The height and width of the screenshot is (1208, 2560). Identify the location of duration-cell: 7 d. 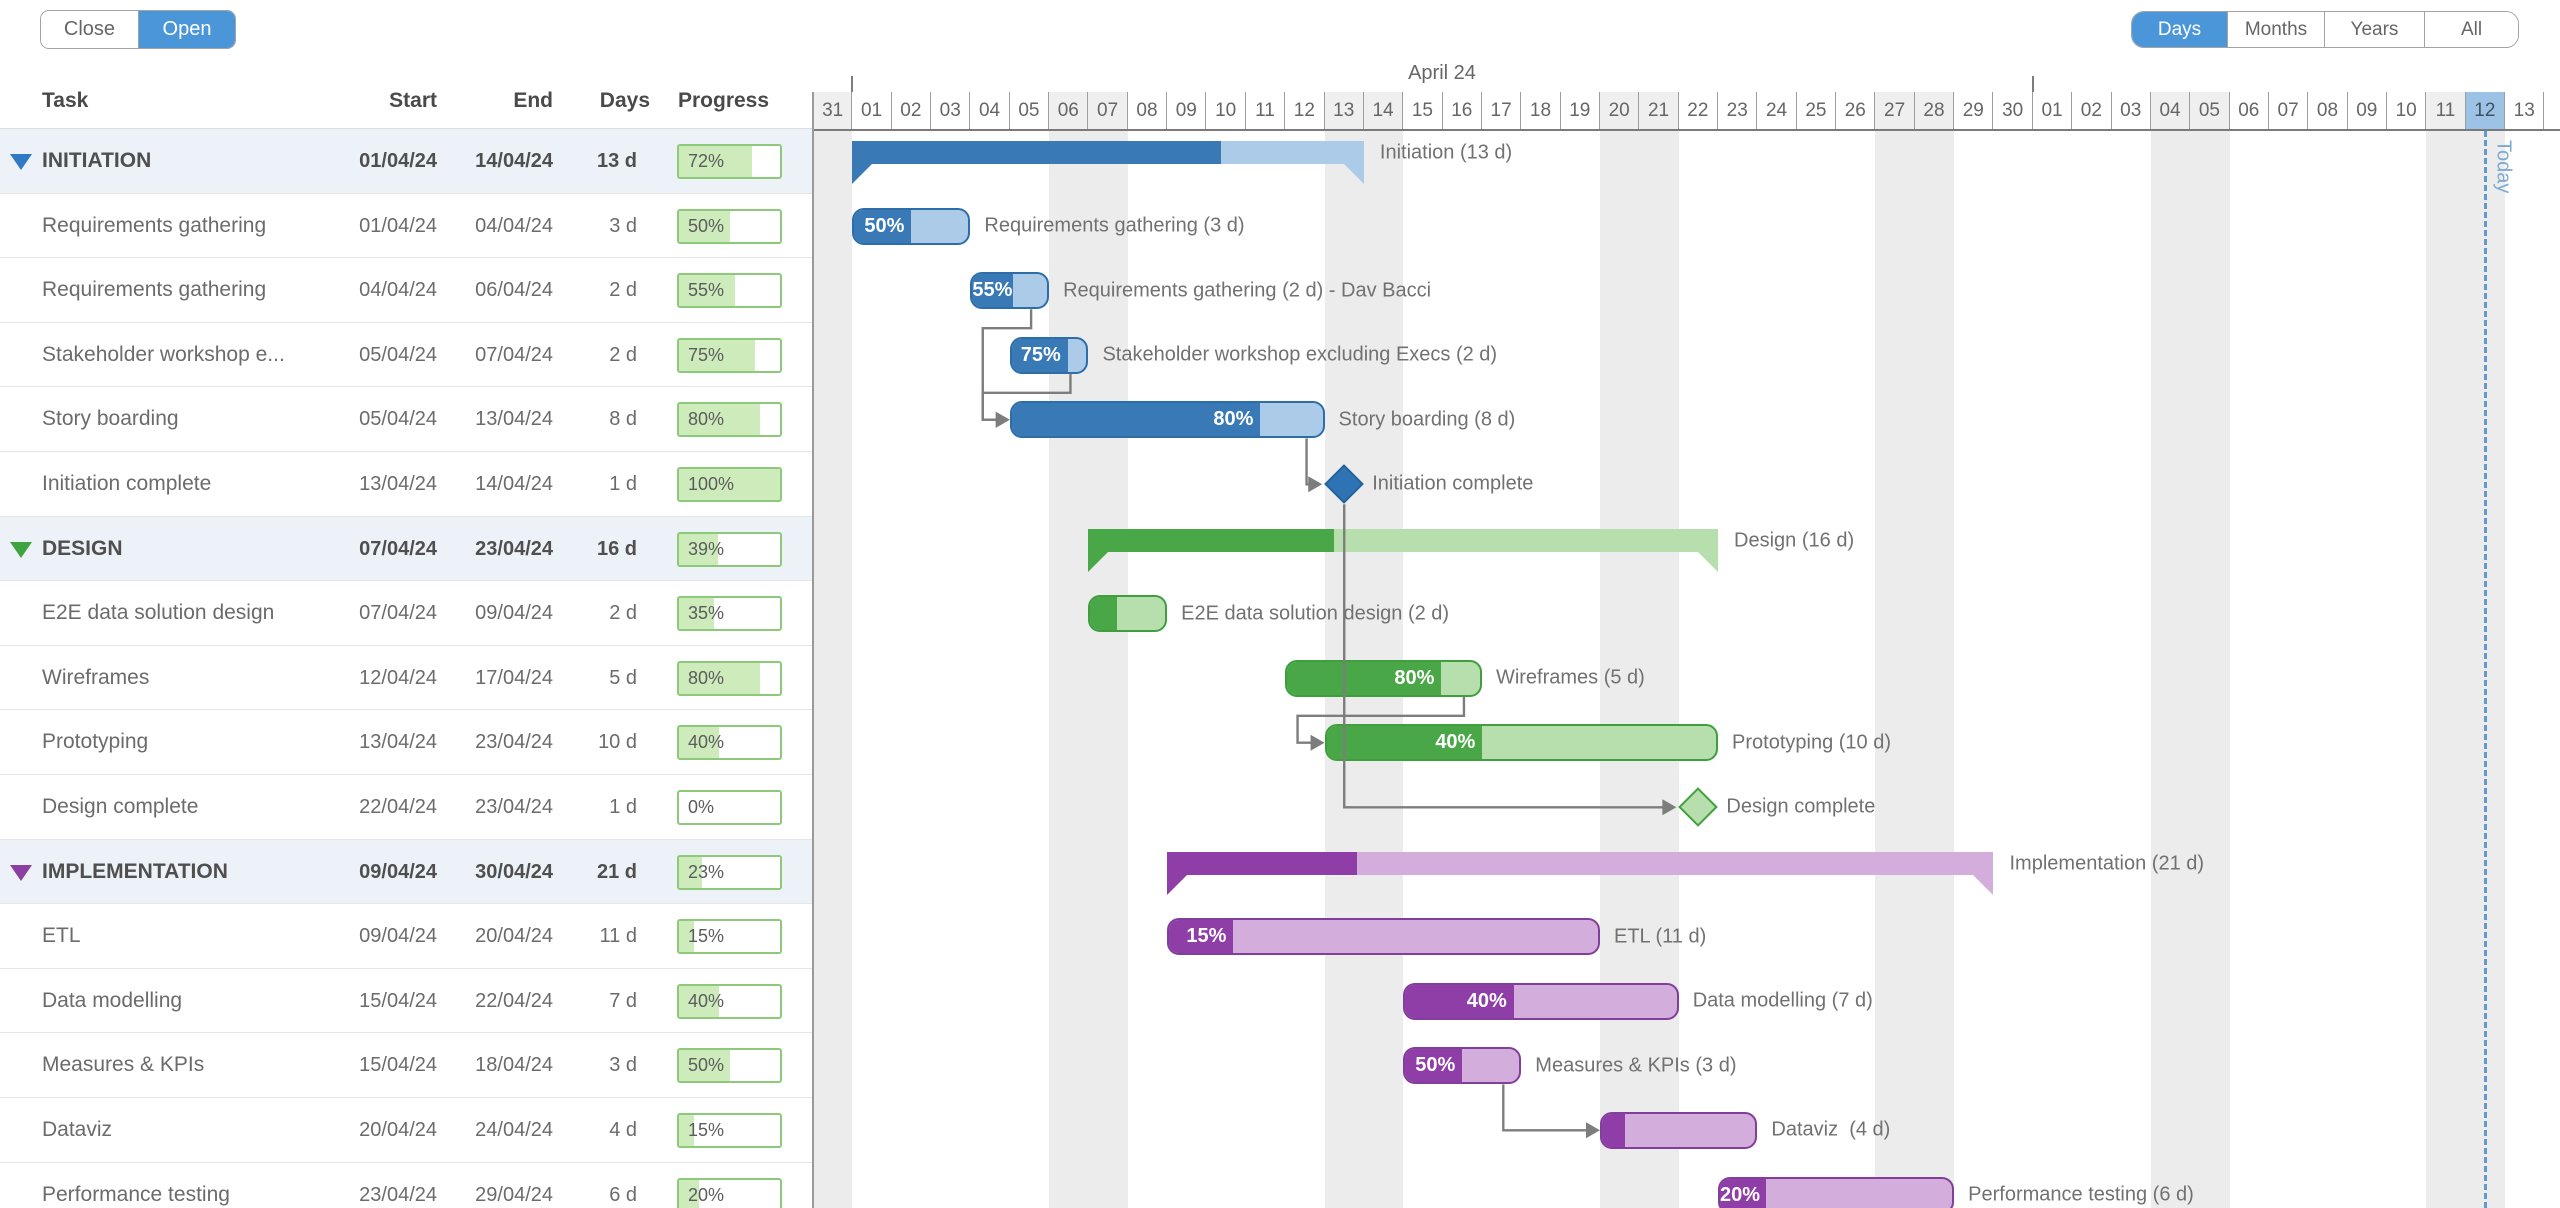
(623, 1000).